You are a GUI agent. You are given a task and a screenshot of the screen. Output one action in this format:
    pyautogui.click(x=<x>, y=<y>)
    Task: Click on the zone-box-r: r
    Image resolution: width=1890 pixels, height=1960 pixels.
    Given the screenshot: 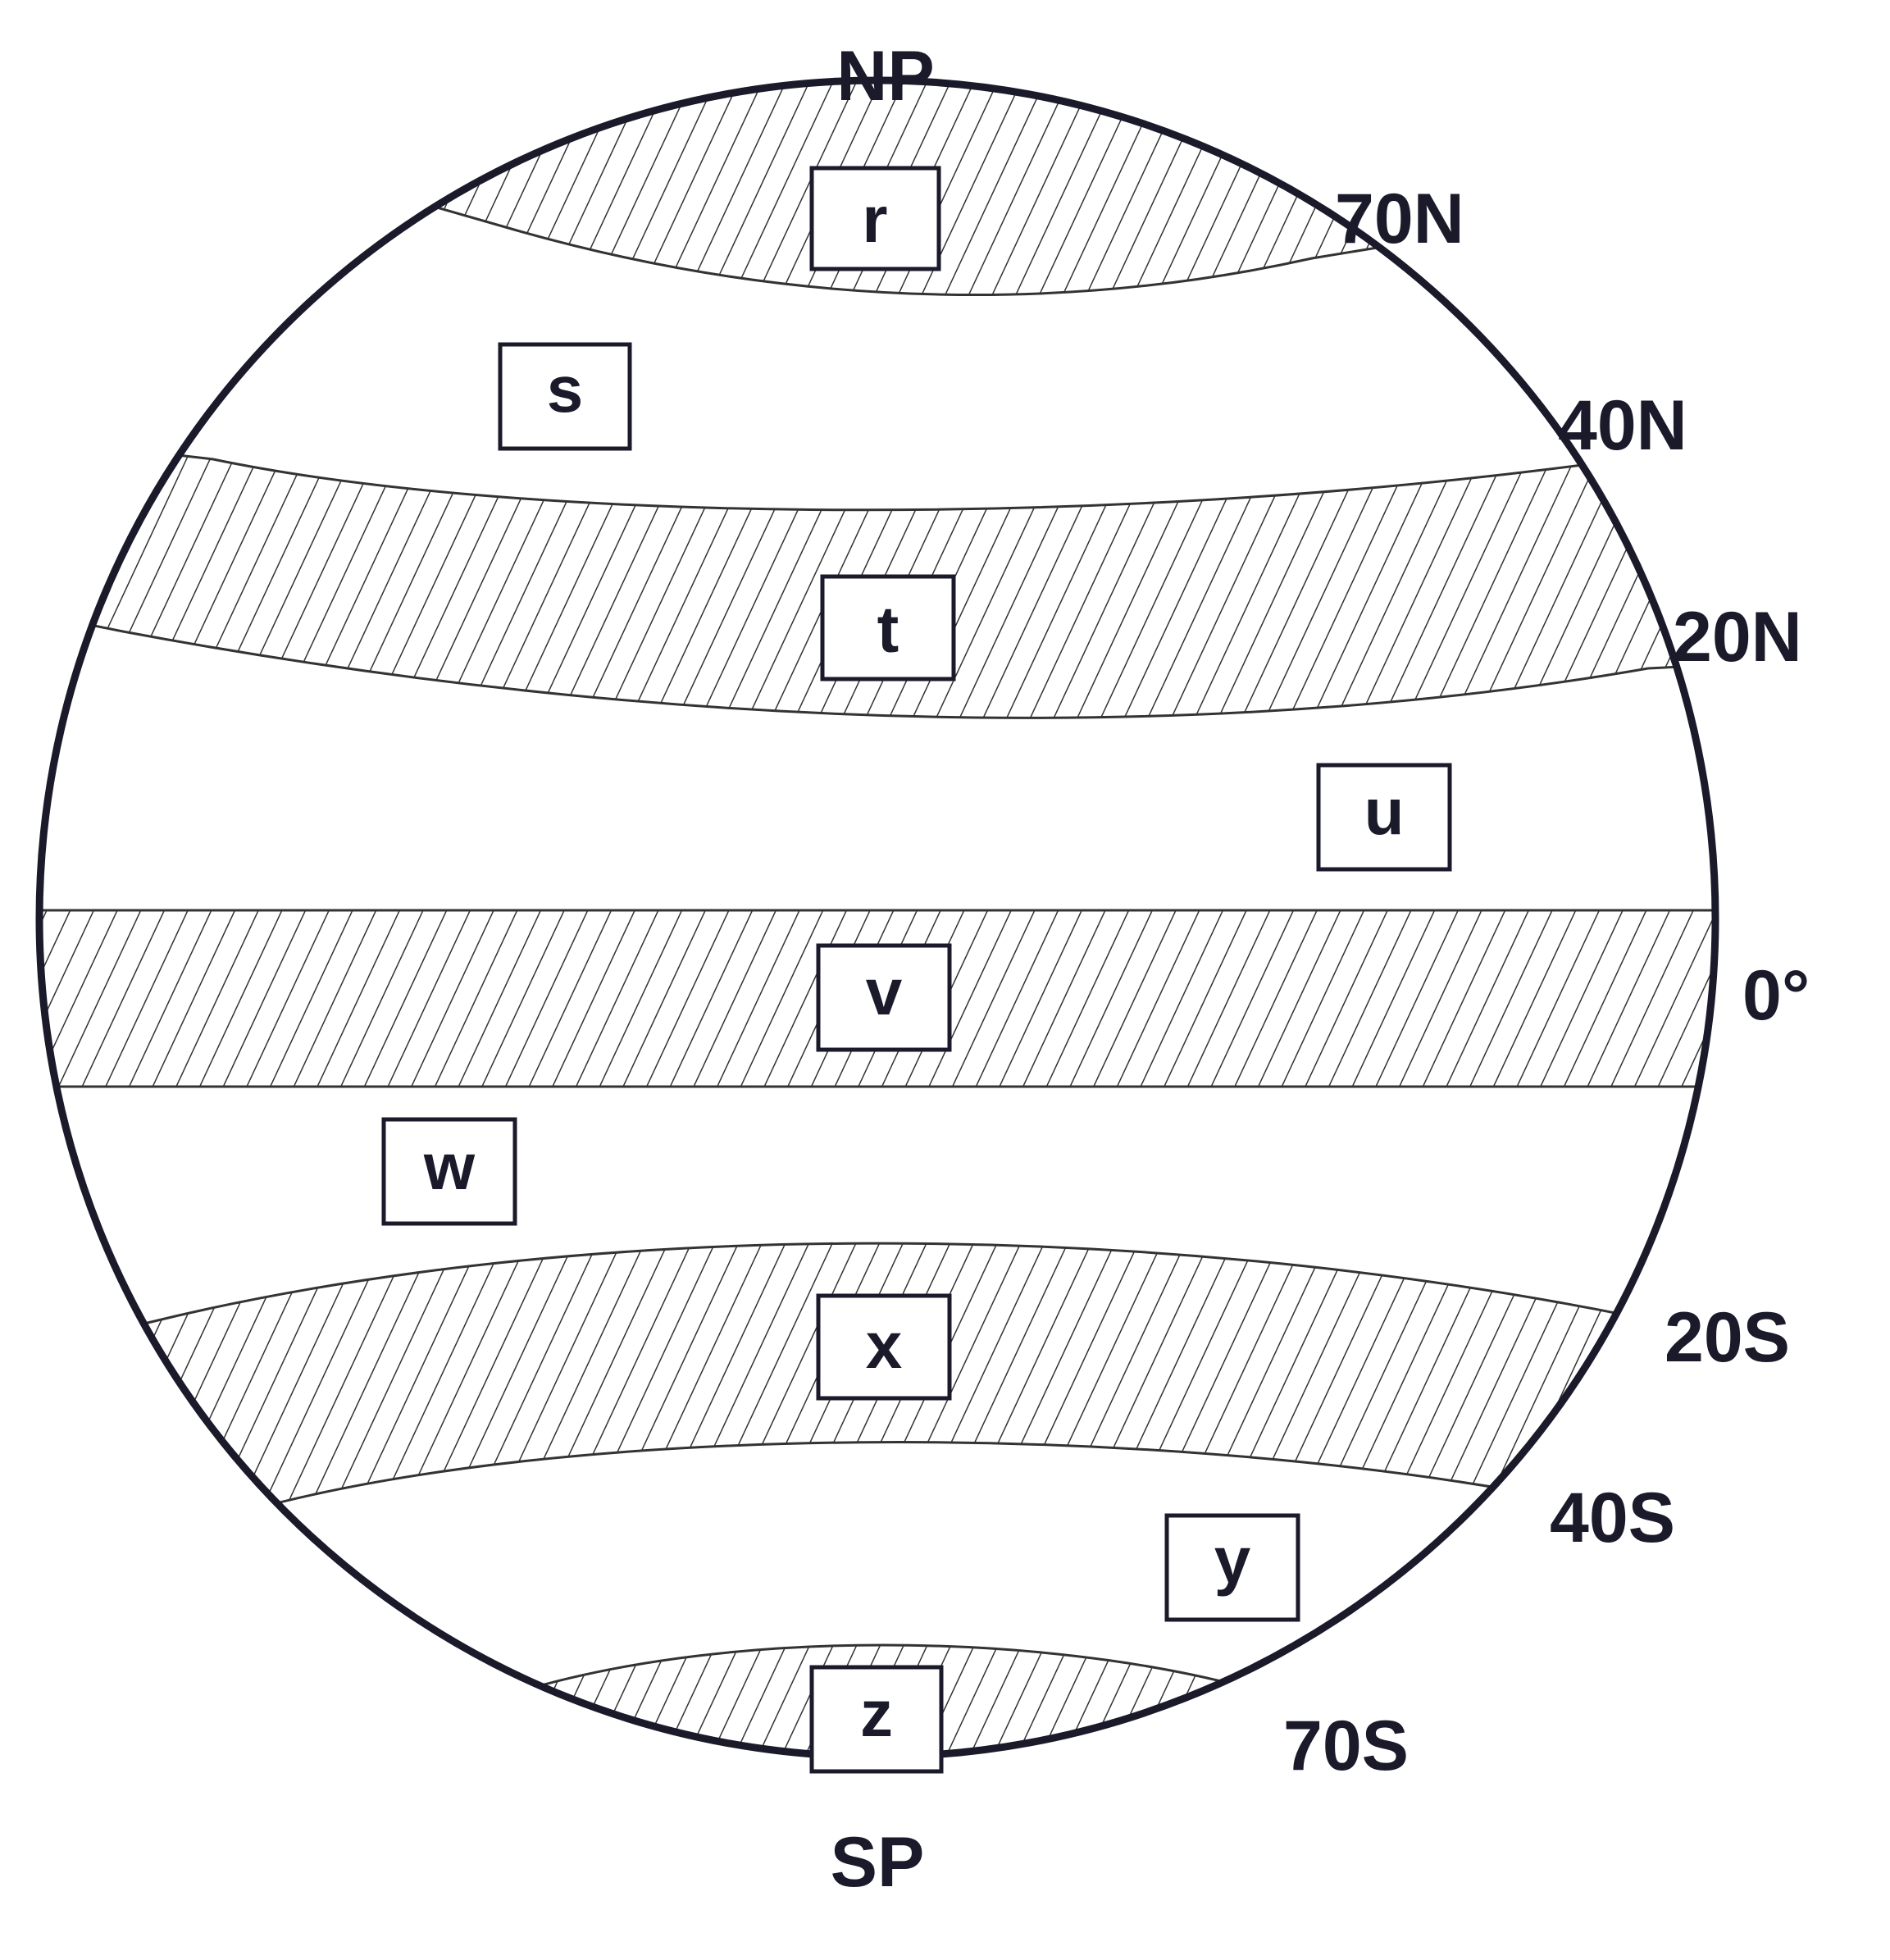 What is the action you would take?
    pyautogui.click(x=875, y=219)
    